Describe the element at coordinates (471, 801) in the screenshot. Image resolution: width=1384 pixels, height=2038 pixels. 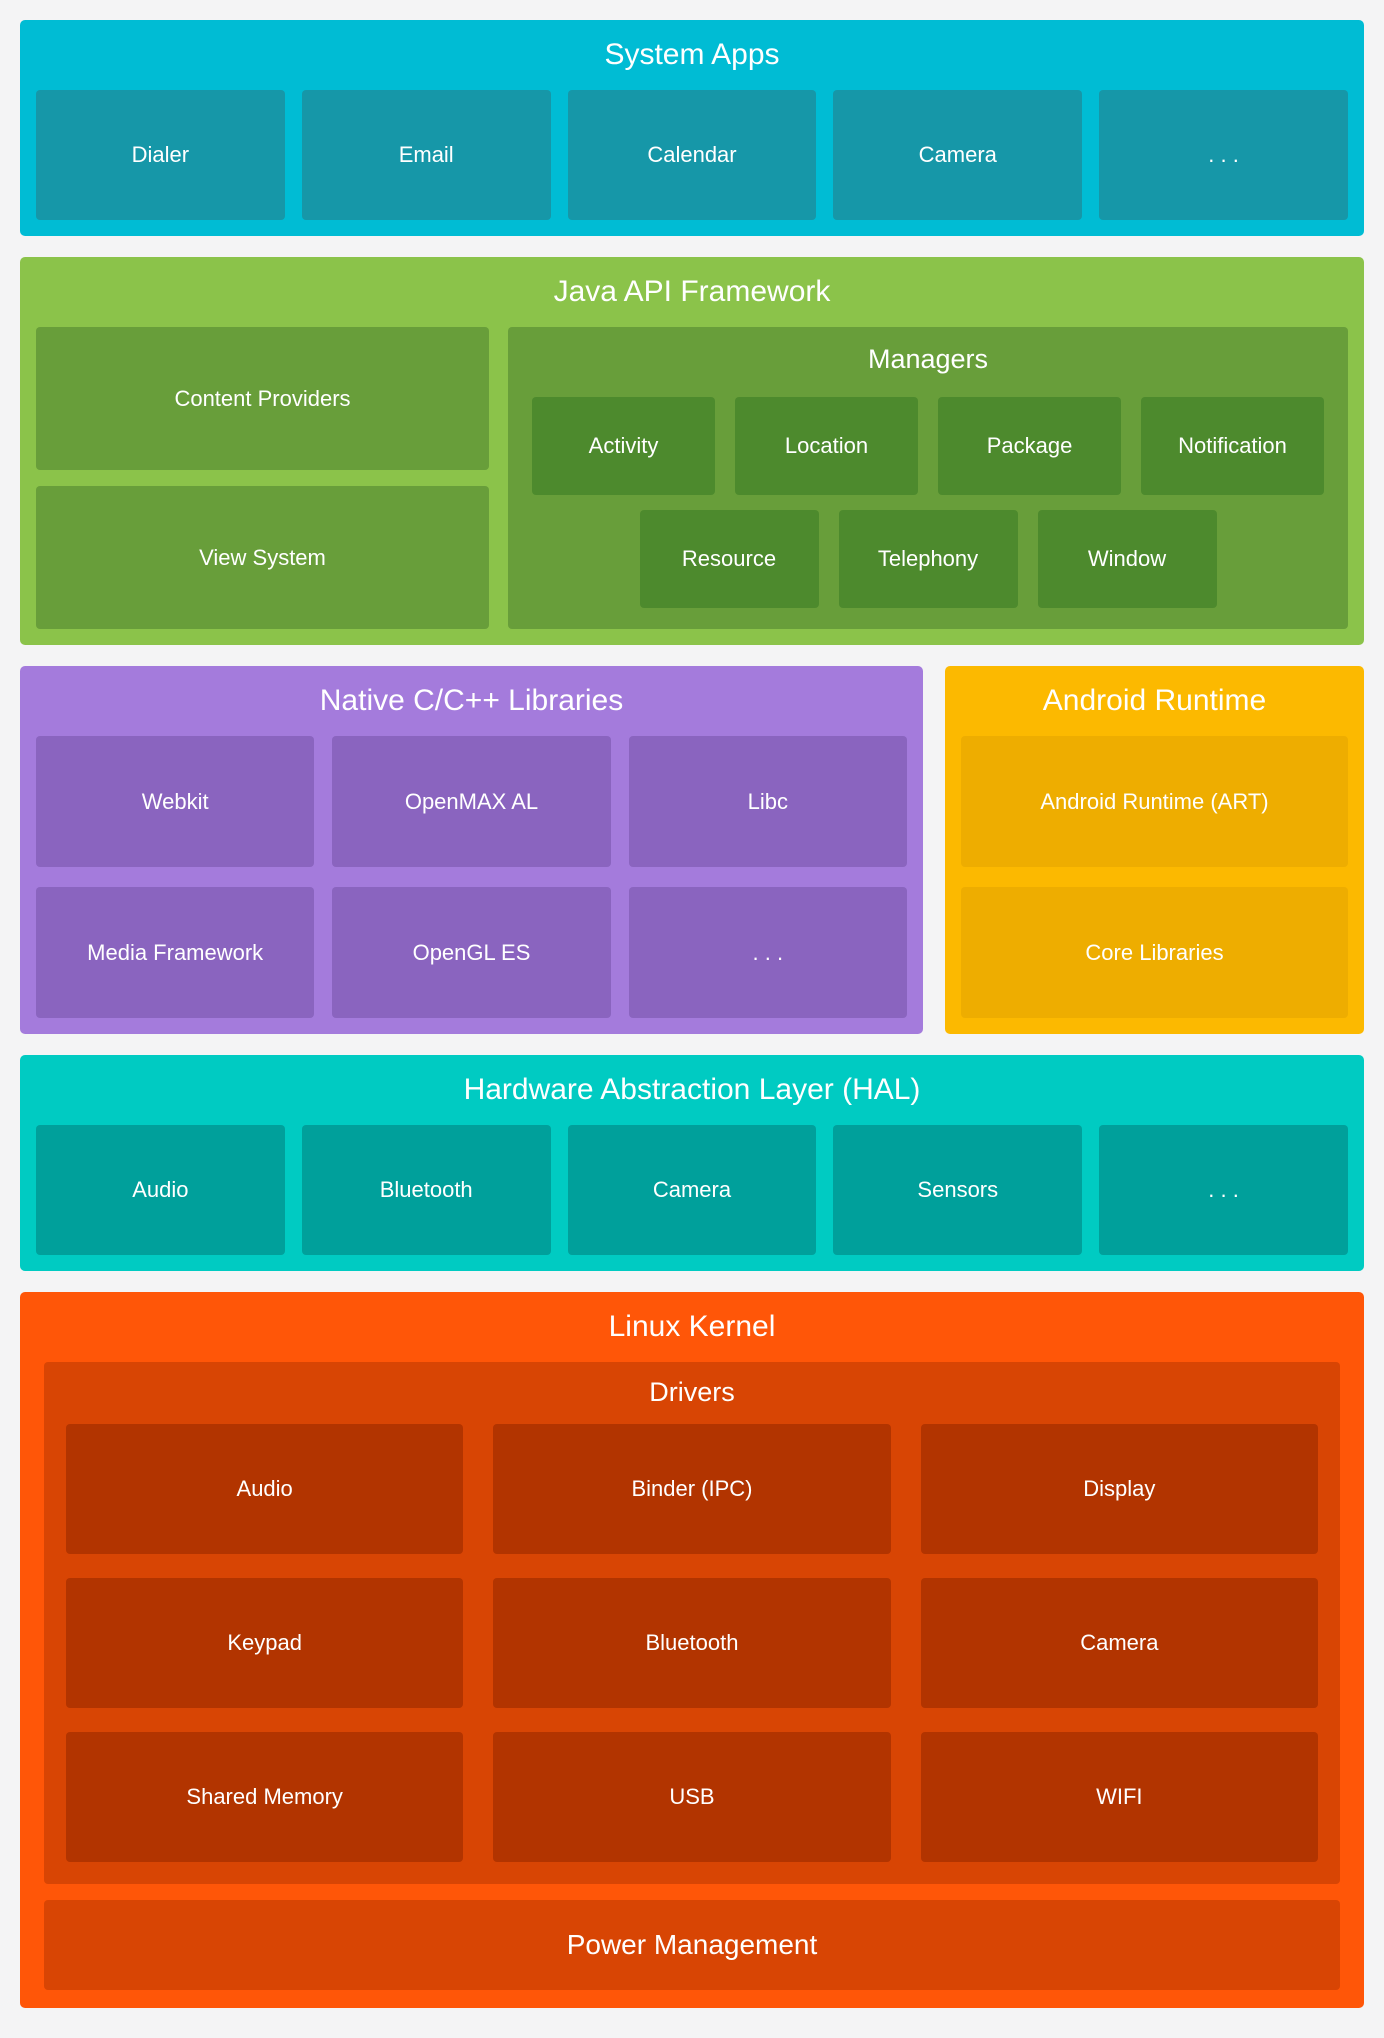
I see `box-openmax-al: OpenMAX AL` at that location.